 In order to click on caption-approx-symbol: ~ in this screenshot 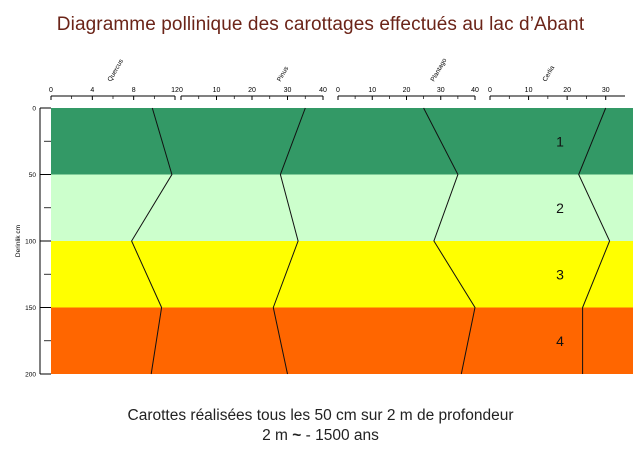, I will do `click(297, 435)`.